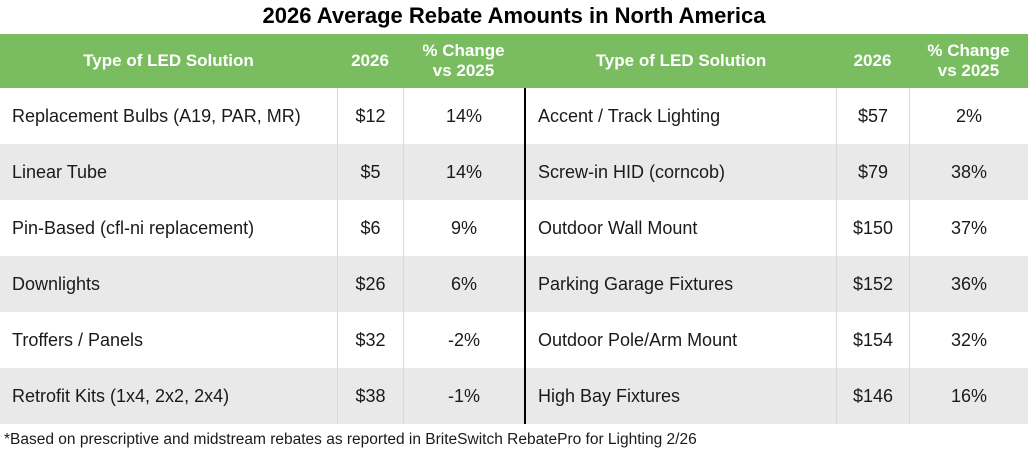 This screenshot has width=1028, height=456. What do you see at coordinates (968, 228) in the screenshot?
I see `cell-change: 37%` at bounding box center [968, 228].